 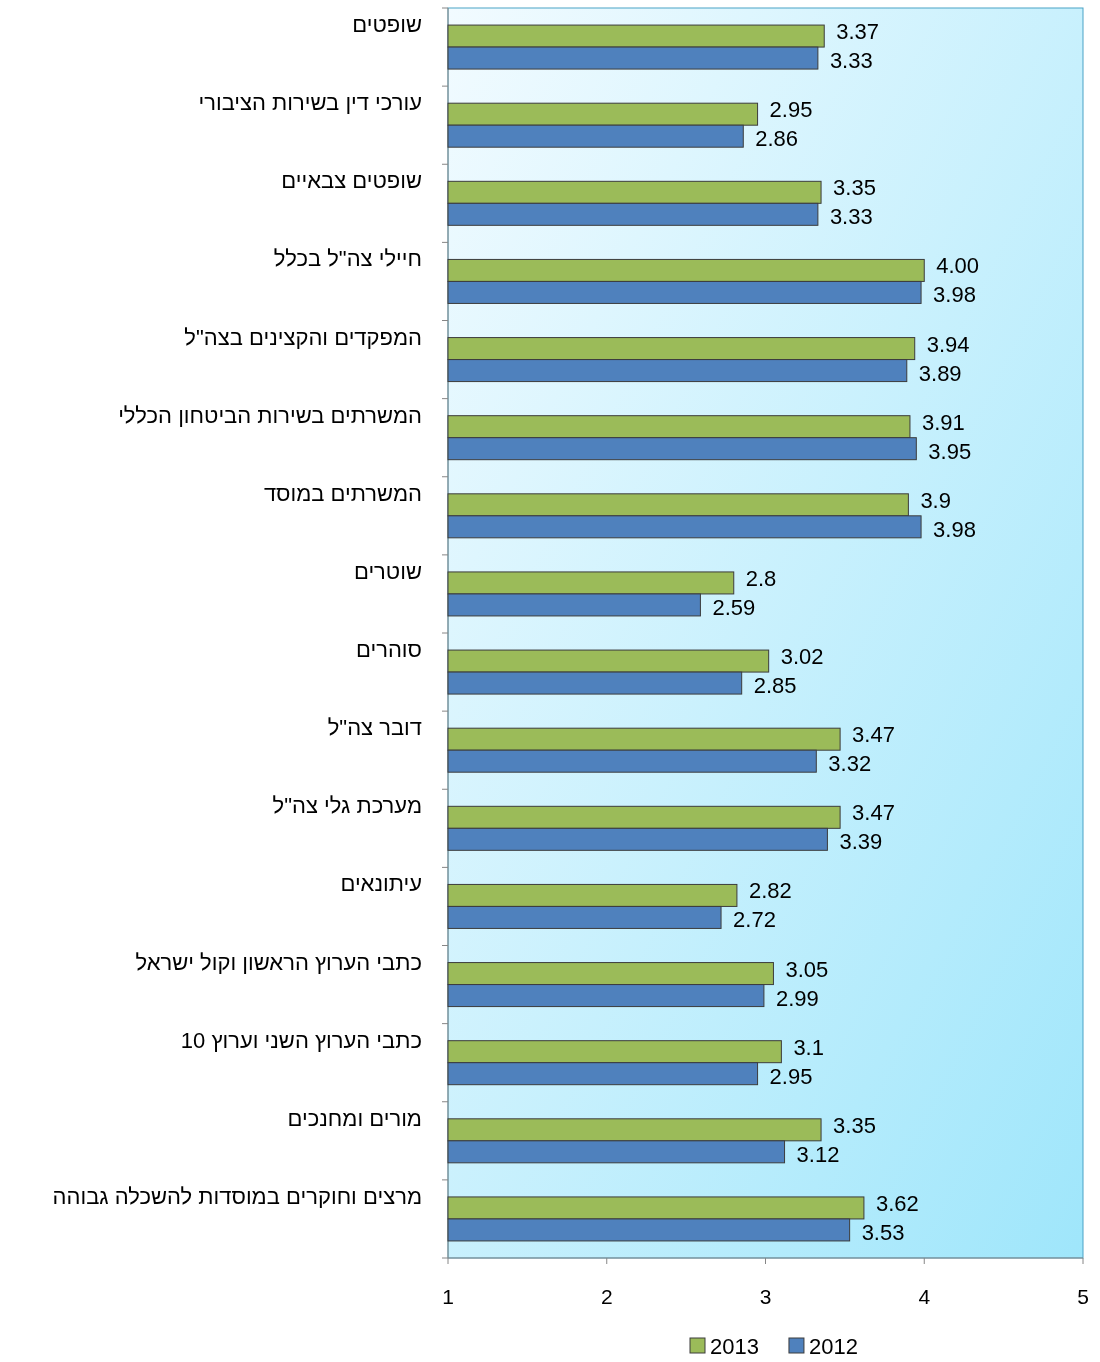 What do you see at coordinates (765, 1296) in the screenshot?
I see `x-tick-label: 3` at bounding box center [765, 1296].